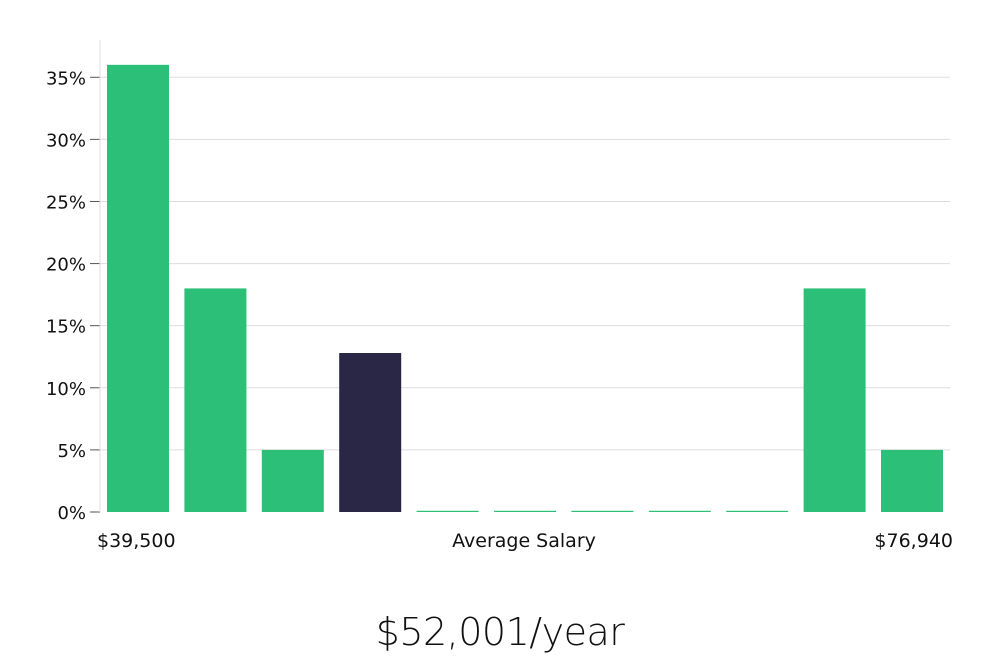 The height and width of the screenshot is (660, 1000). I want to click on y-tick-label: 0%, so click(71, 513).